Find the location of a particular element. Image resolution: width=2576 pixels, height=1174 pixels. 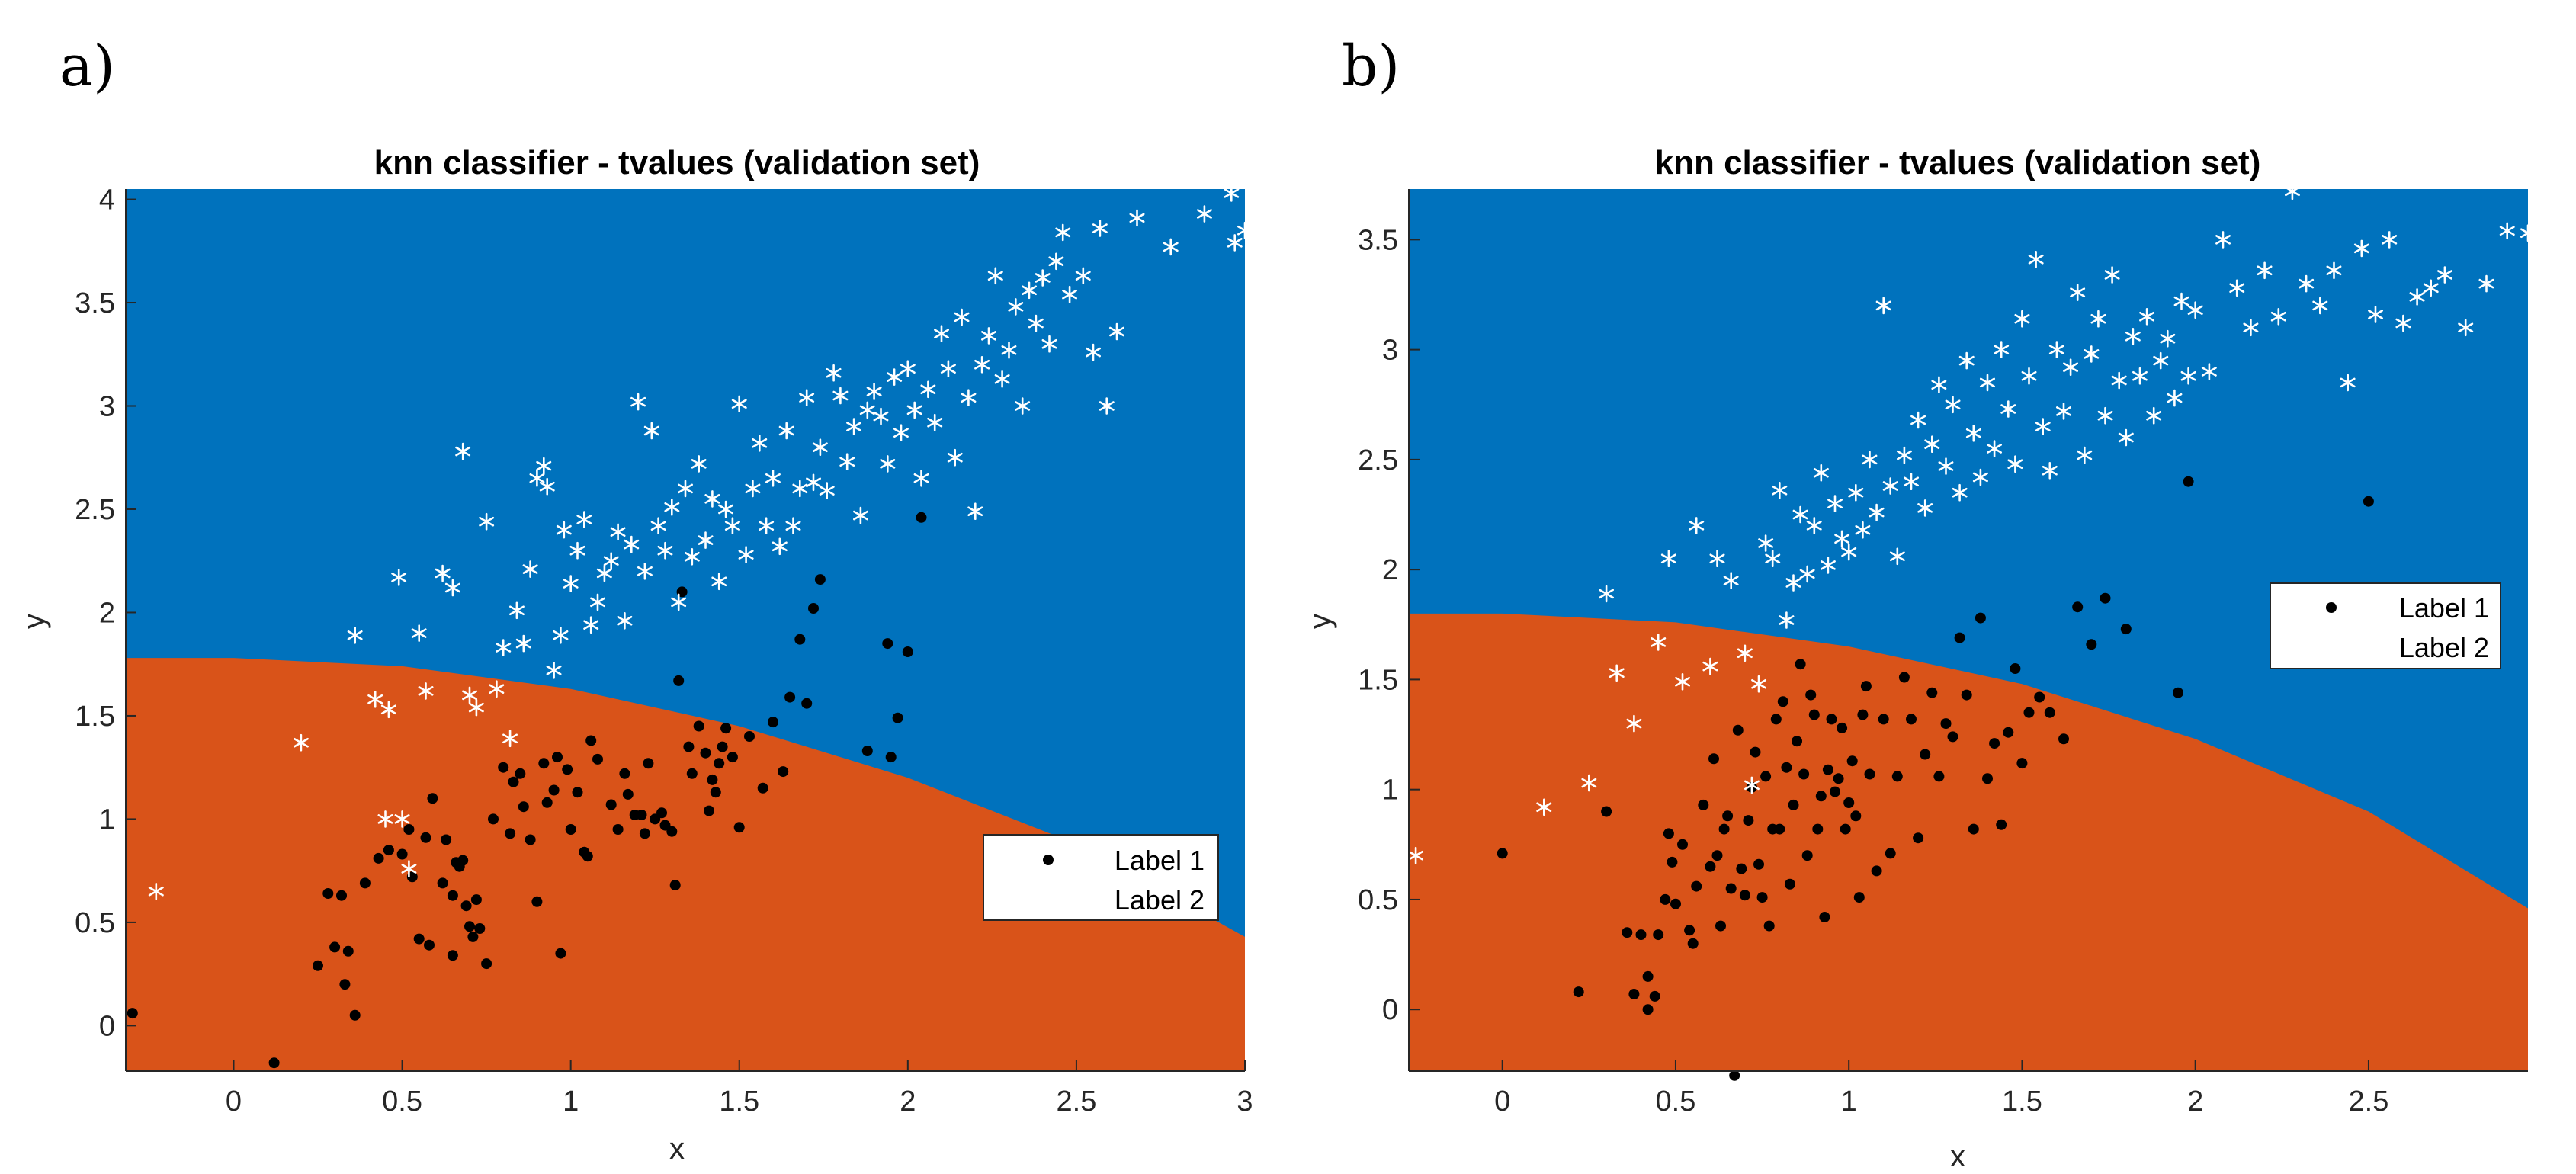

panel-b-legend-label-2: Label 2 is located at coordinates (2444, 647).